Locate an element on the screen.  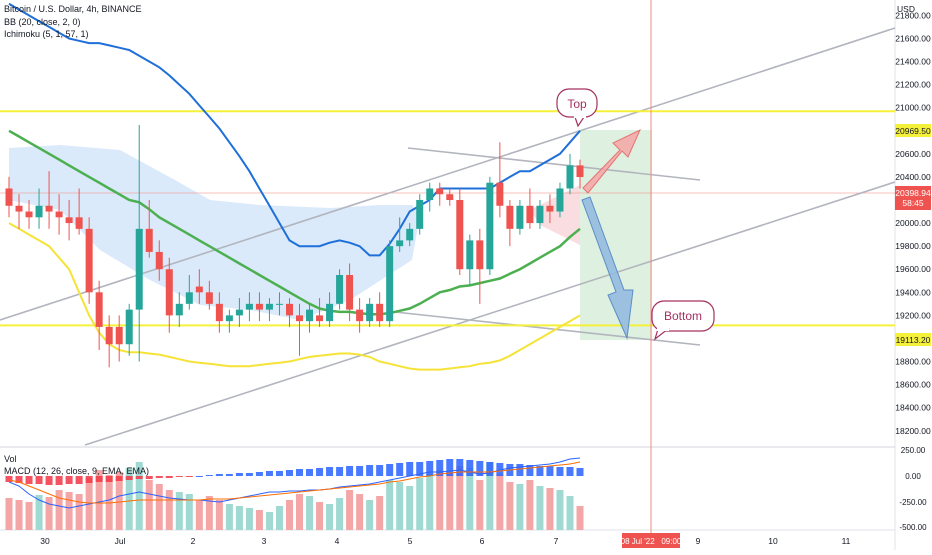
currency-label: USD is located at coordinates (906, 9).